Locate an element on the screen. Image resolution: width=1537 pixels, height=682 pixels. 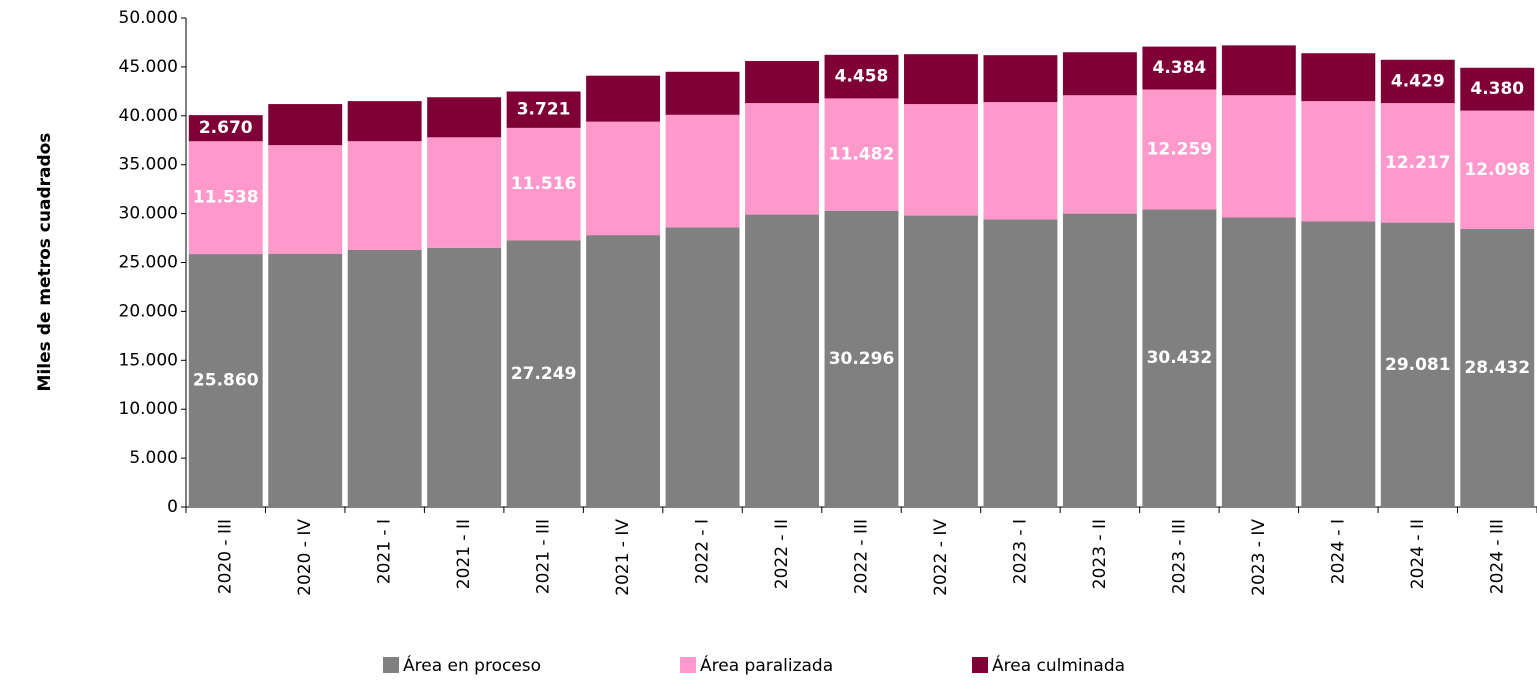
y-tick-label: 20.000 is located at coordinates (148, 311).